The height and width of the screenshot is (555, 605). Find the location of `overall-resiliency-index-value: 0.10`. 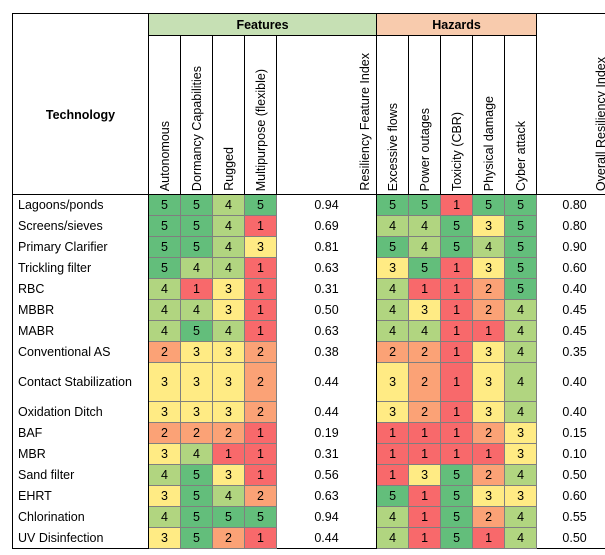

overall-resiliency-index-value: 0.10 is located at coordinates (570, 454).